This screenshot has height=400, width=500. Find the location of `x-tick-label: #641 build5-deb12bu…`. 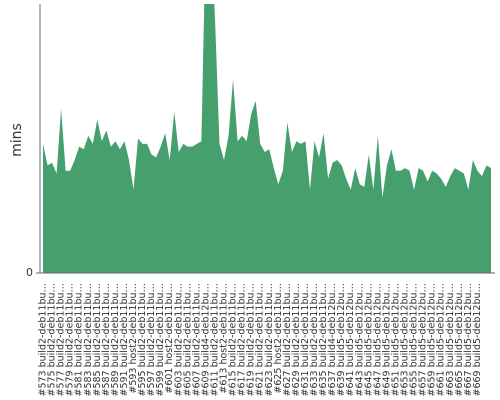

x-tick-label: #641 build5-deb12bu… is located at coordinates (350, 340).